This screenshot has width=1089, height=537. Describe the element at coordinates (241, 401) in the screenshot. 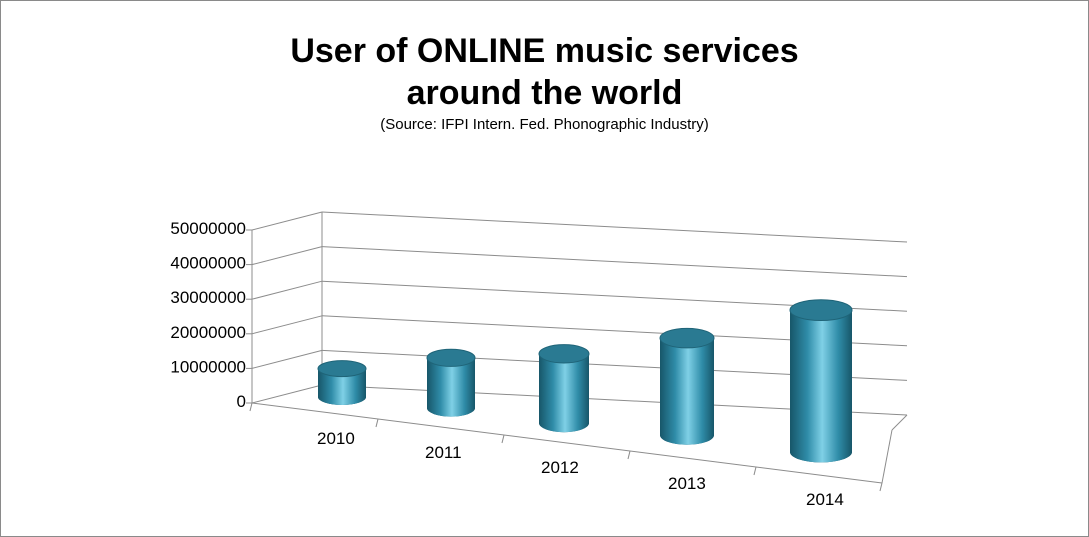

I see `y-tick-label: 0` at that location.